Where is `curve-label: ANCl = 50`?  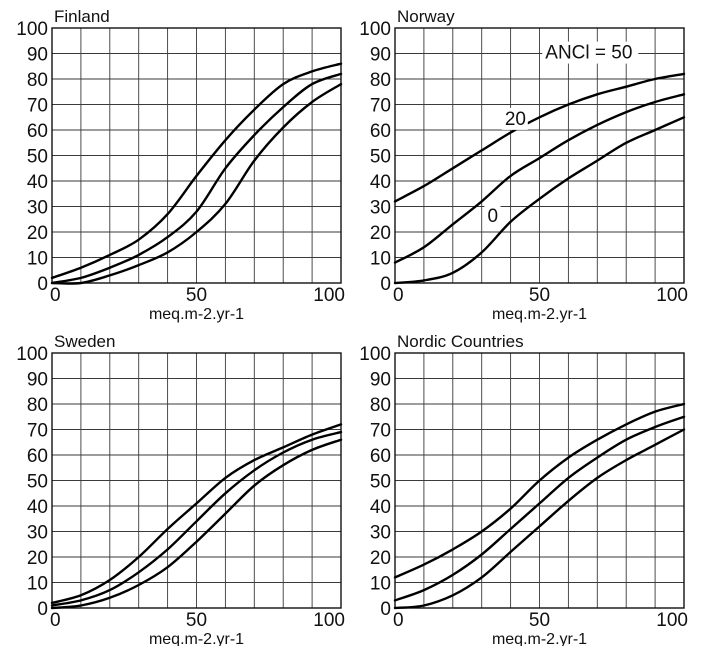
curve-label: ANCl = 50 is located at coordinates (588, 53).